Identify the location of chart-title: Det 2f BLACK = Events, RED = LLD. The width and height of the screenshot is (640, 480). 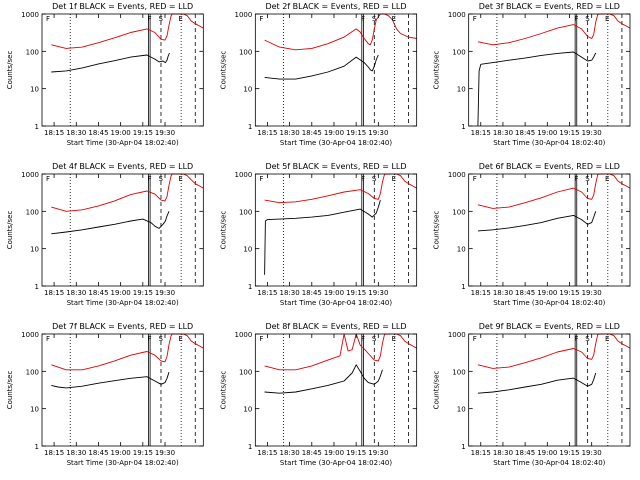
(335, 6).